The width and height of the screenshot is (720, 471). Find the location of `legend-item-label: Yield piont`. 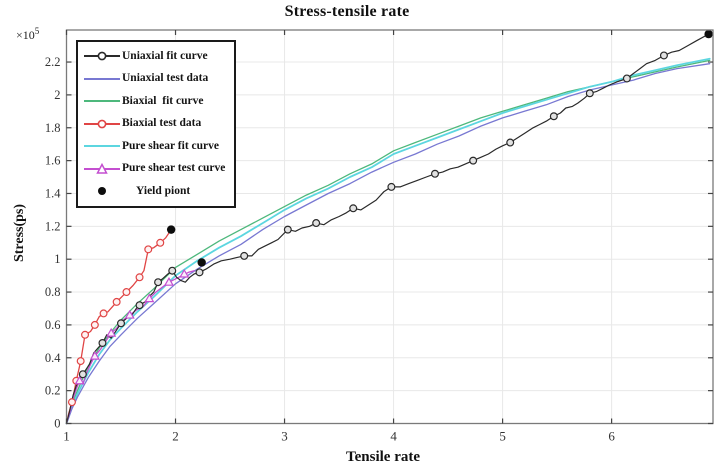

legend-item-label: Yield piont is located at coordinates (163, 190).